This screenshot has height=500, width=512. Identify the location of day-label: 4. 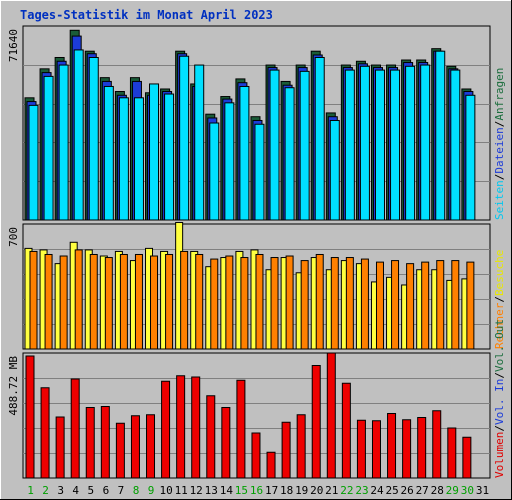
(75, 490).